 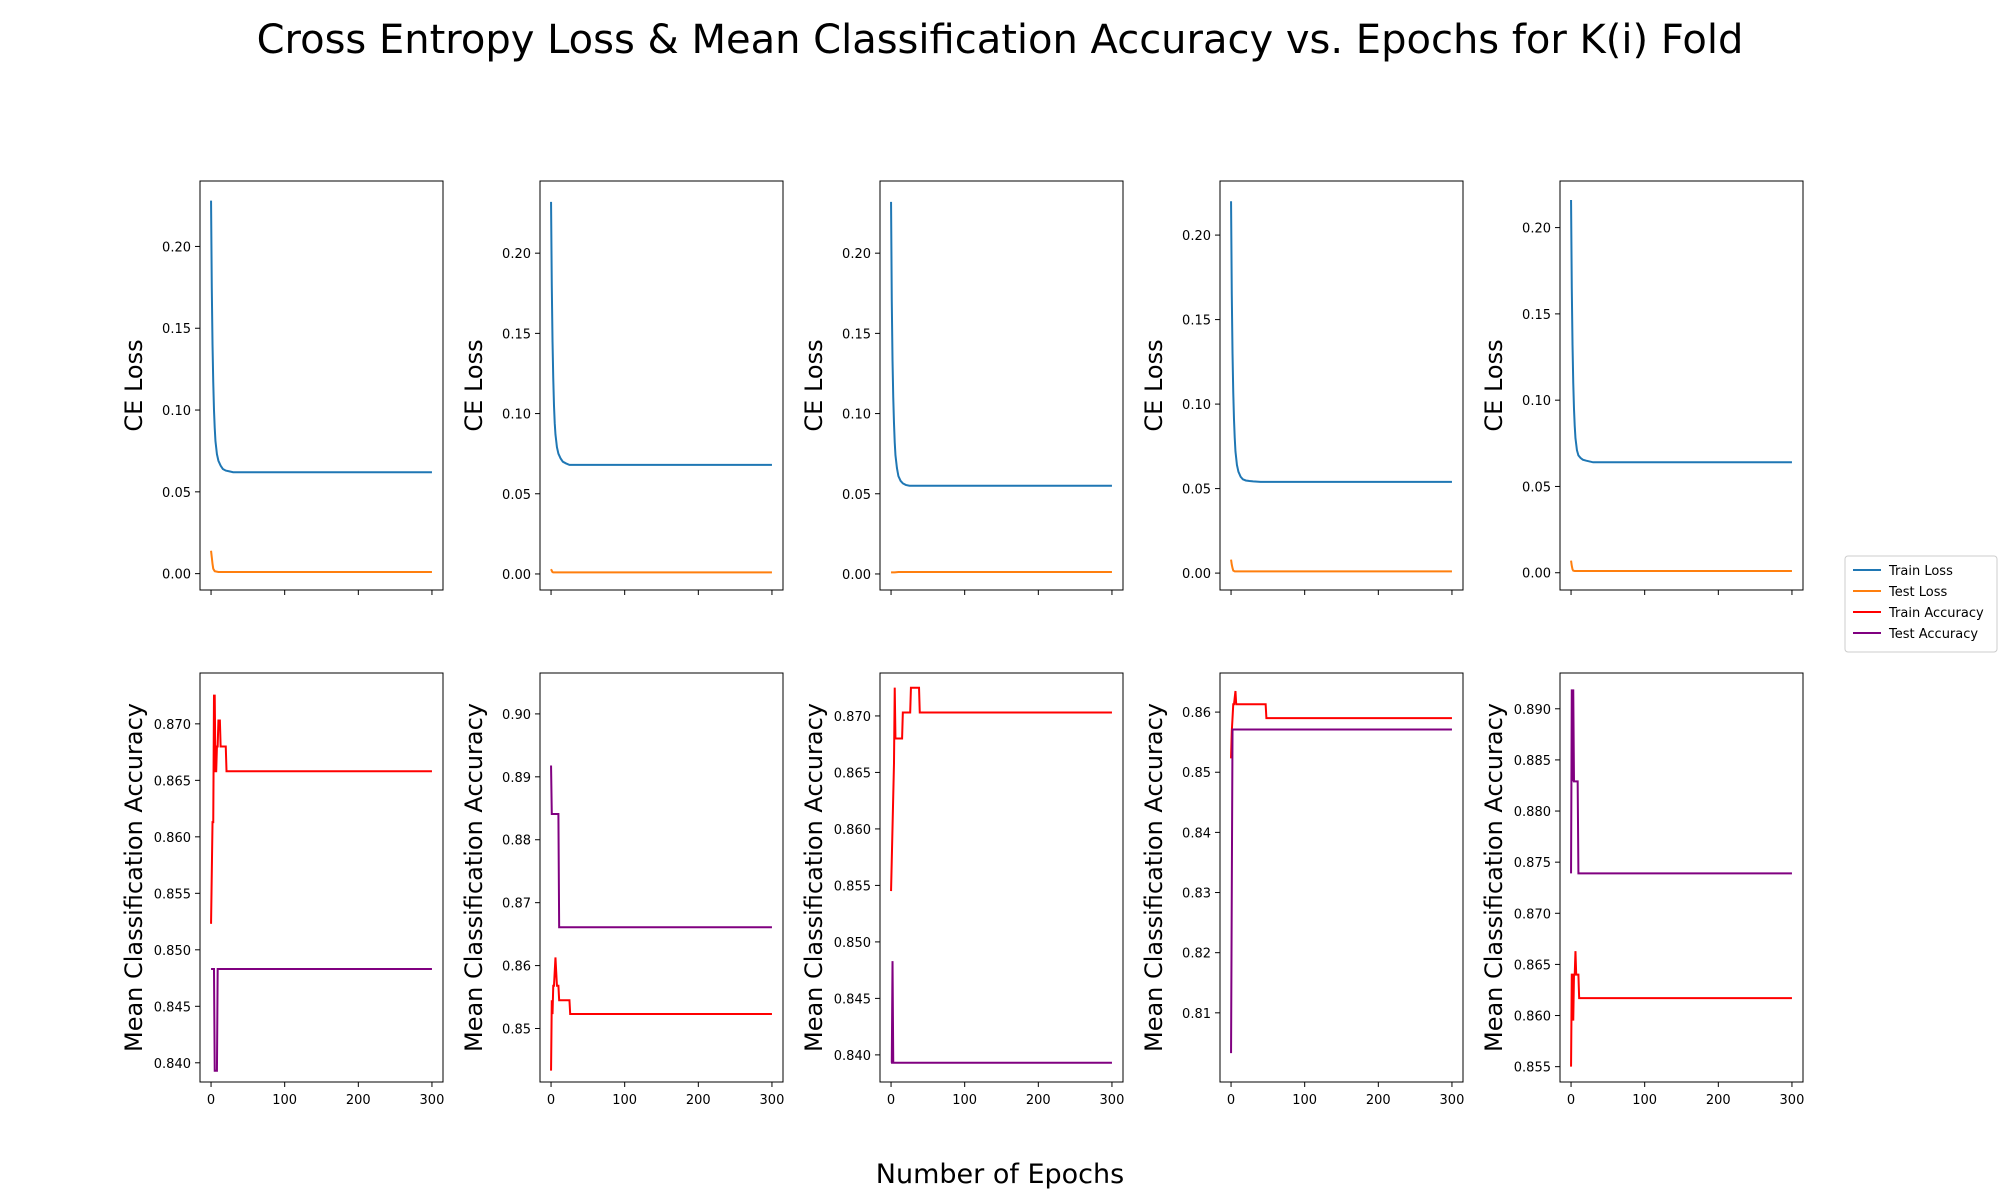 I want to click on legend-label: Train Loss, so click(x=1920, y=571).